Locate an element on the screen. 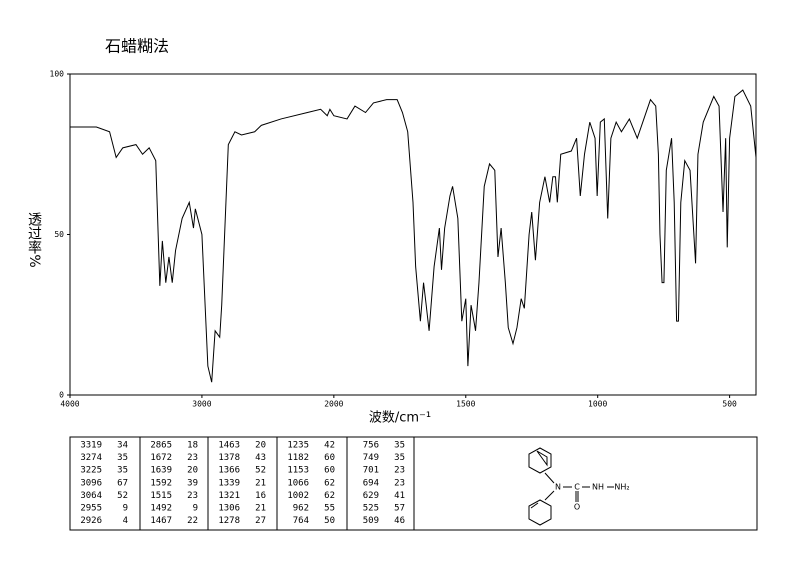 The width and height of the screenshot is (794, 567). peak-wavenumber: 1002 is located at coordinates (298, 496).